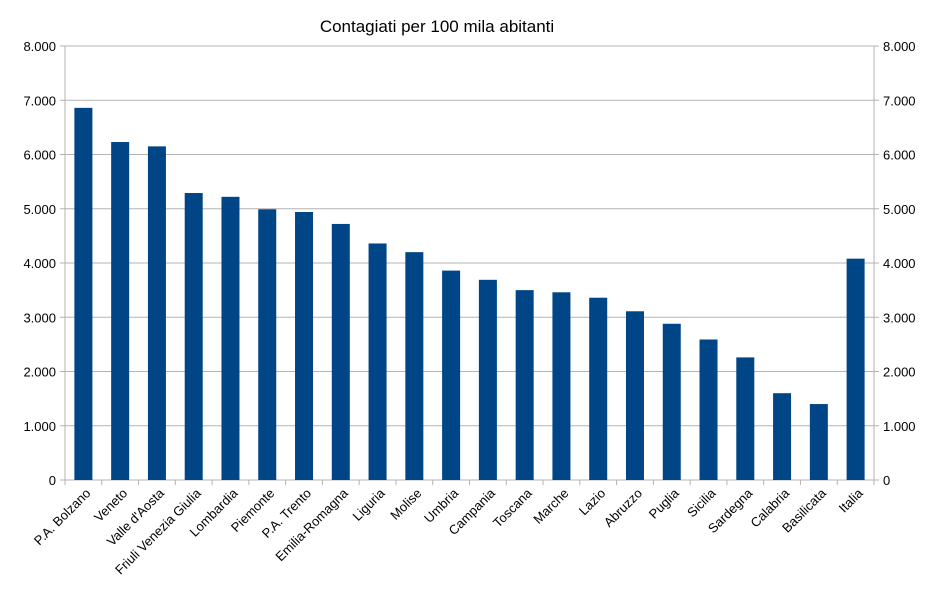  What do you see at coordinates (377, 361) in the screenshot?
I see `bar-liguria` at bounding box center [377, 361].